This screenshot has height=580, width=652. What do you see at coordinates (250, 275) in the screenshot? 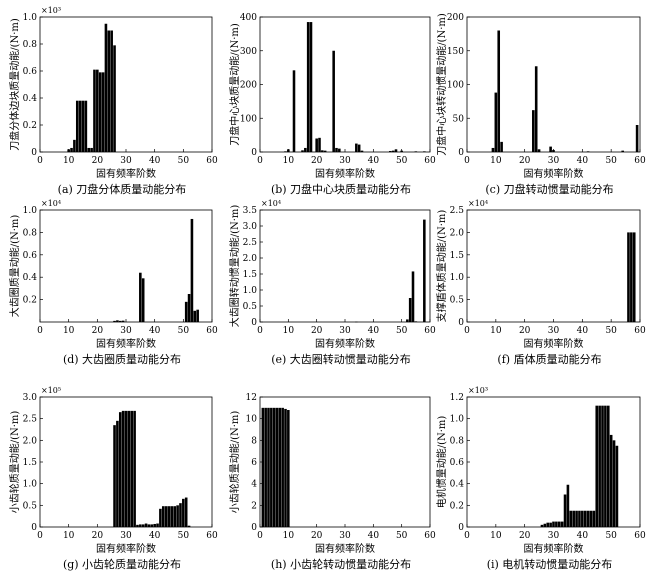
I see `y-tick-label: 1.5` at bounding box center [250, 275].